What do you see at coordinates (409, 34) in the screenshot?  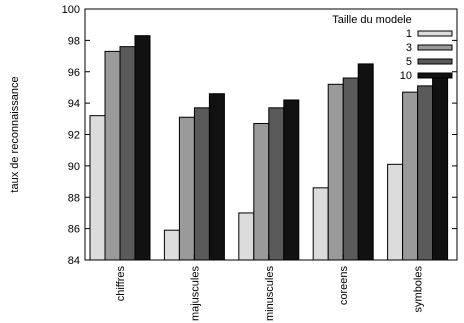 I see `legend-label: 1` at bounding box center [409, 34].